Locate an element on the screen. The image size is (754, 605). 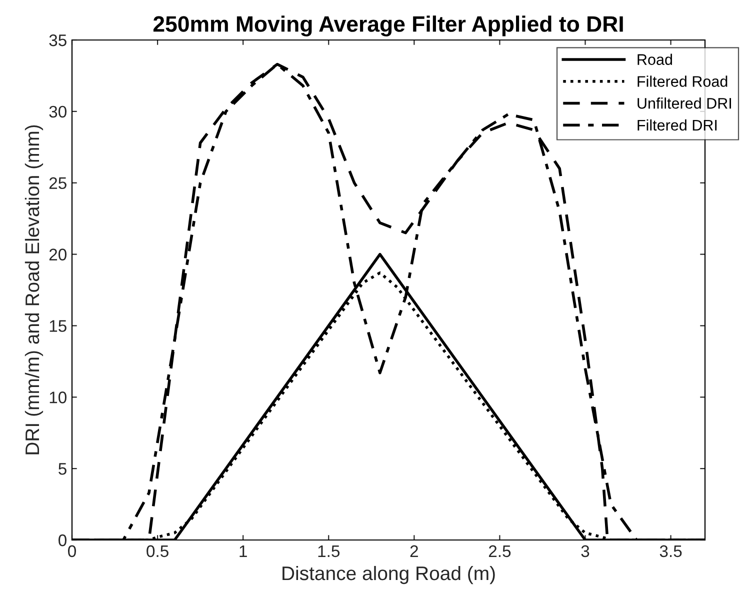
y-tick-label: 5 is located at coordinates (62, 469).